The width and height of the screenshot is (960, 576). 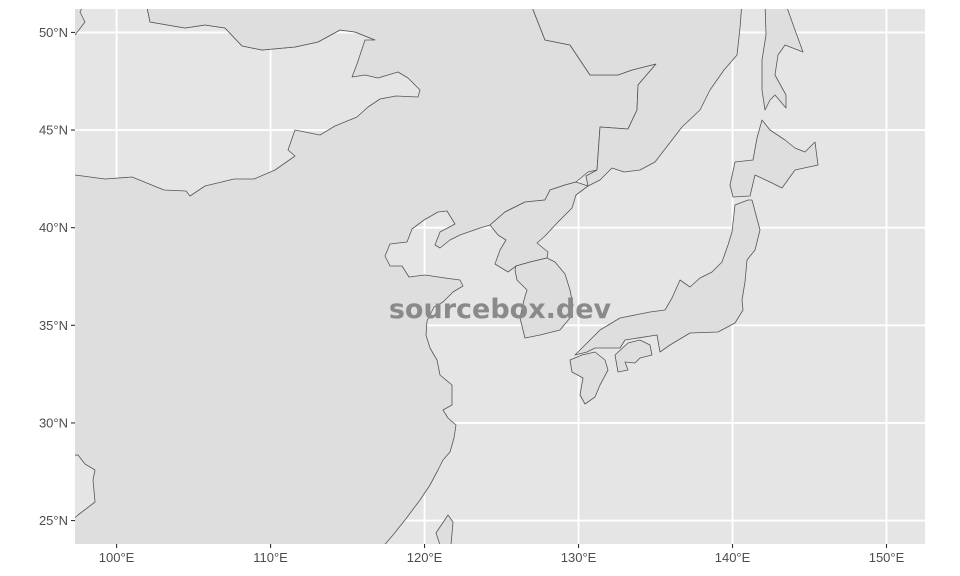 What do you see at coordinates (887, 557) in the screenshot?
I see `x-tick-label: 150°E` at bounding box center [887, 557].